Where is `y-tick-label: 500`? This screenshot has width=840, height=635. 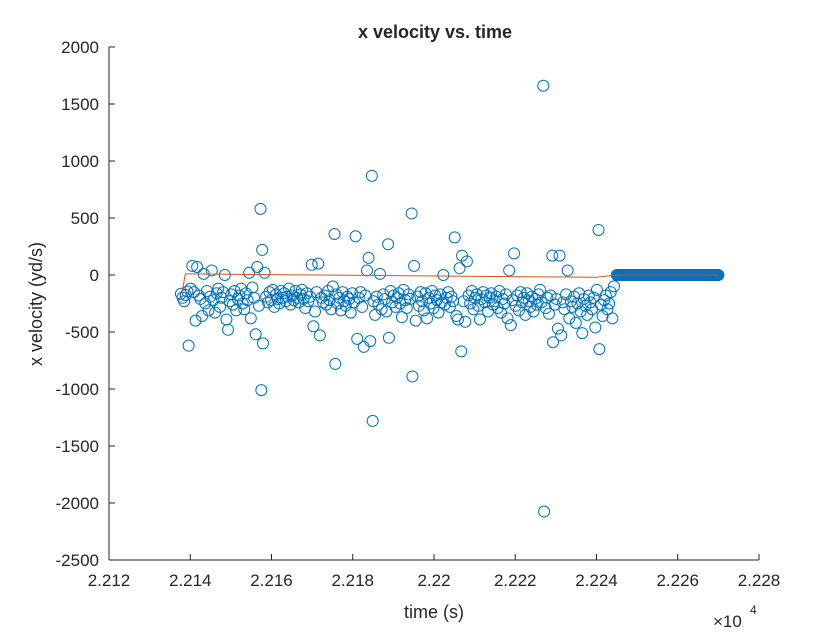 y-tick-label: 500 is located at coordinates (85, 218).